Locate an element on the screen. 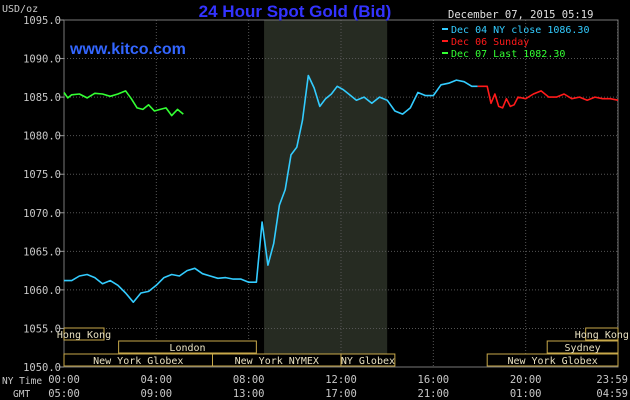  x-tick-label-ny: 12:00 is located at coordinates (341, 380).